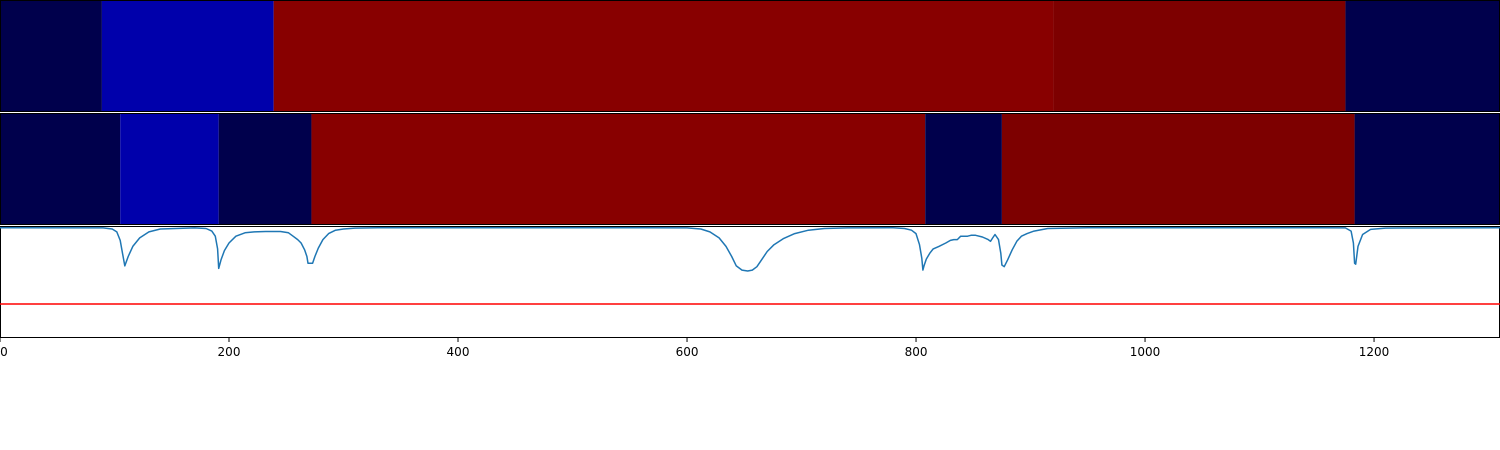 The width and height of the screenshot is (1500, 450). What do you see at coordinates (750, 249) in the screenshot?
I see `signal-series-line` at bounding box center [750, 249].